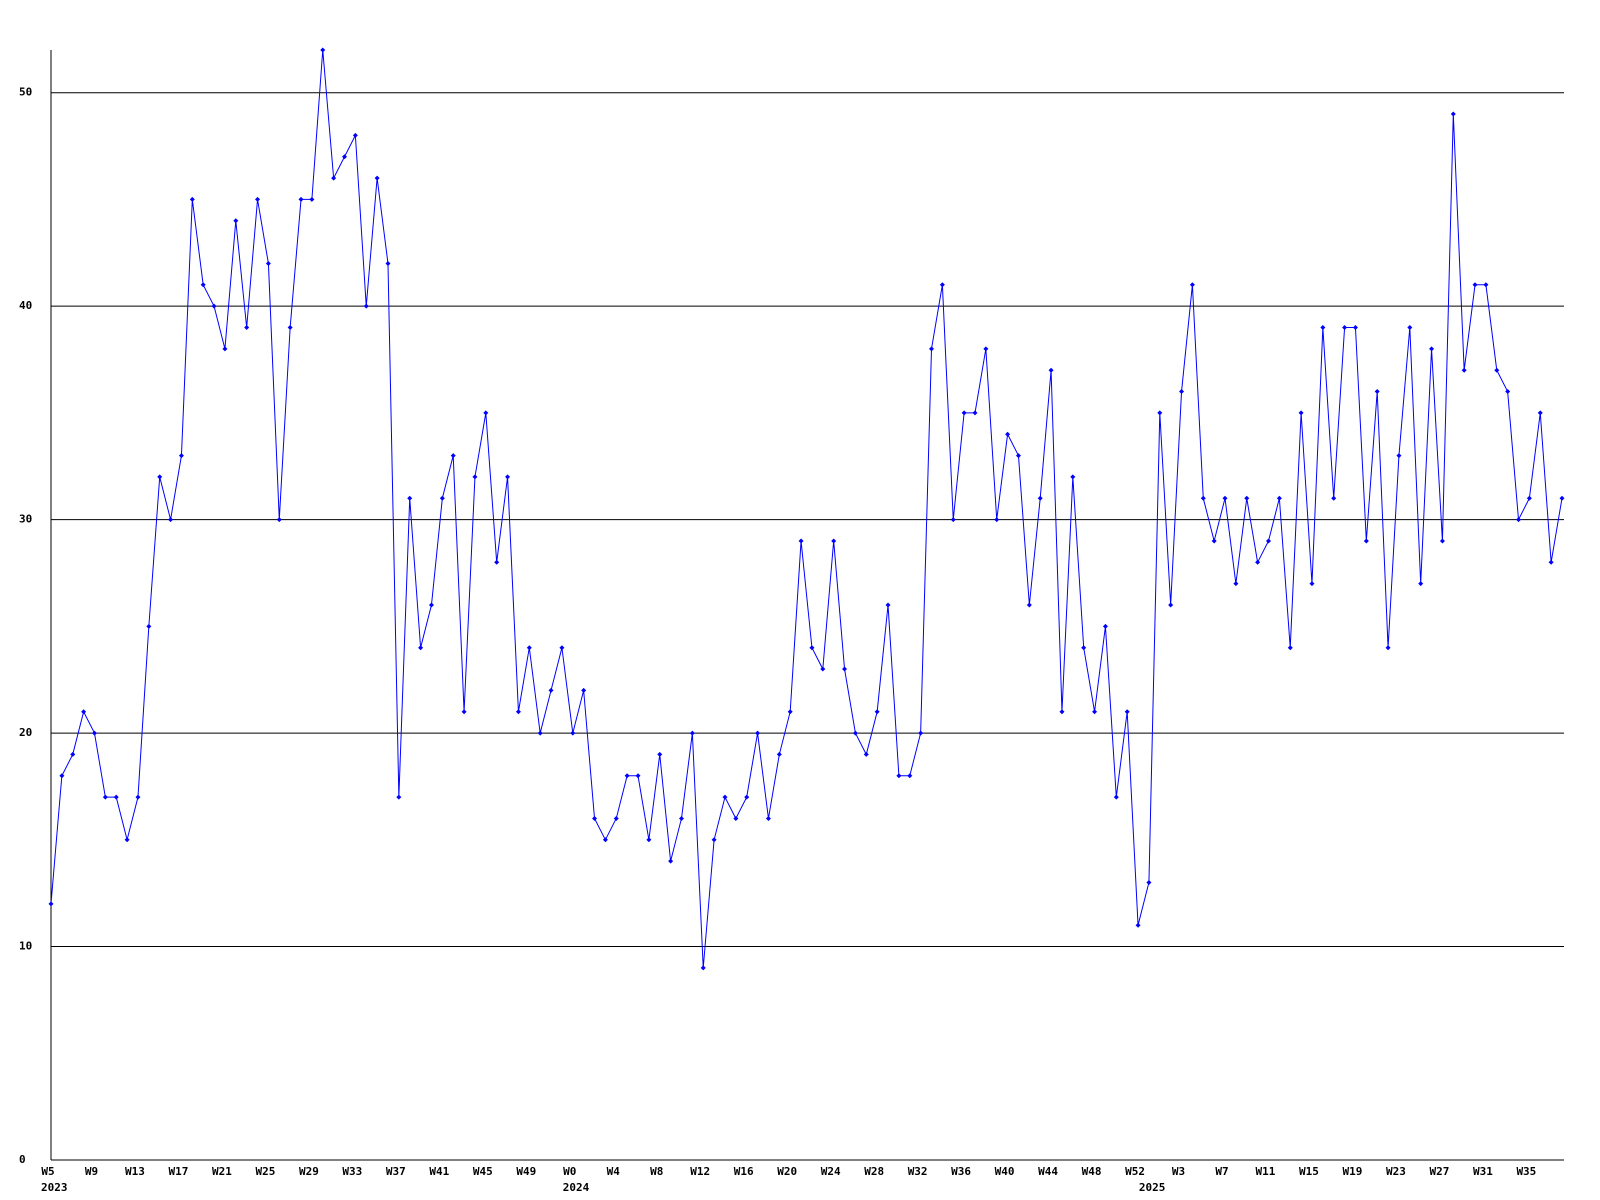  I want to click on x-tick-label: W27, so click(1439, 1171).